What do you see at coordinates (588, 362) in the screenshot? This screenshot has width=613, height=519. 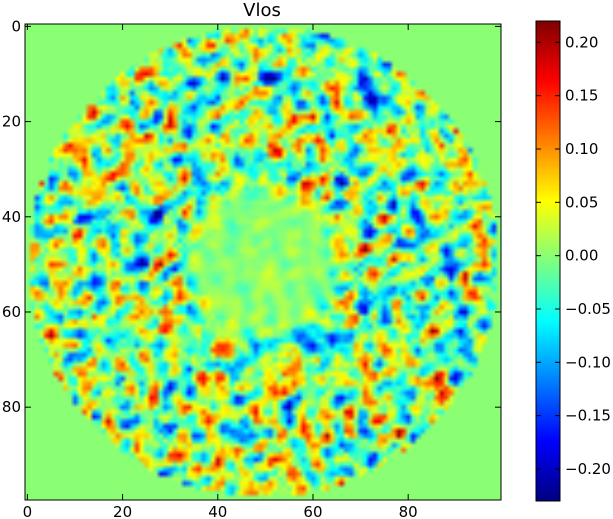 I see `colorbar-tick-label: −0.10` at bounding box center [588, 362].